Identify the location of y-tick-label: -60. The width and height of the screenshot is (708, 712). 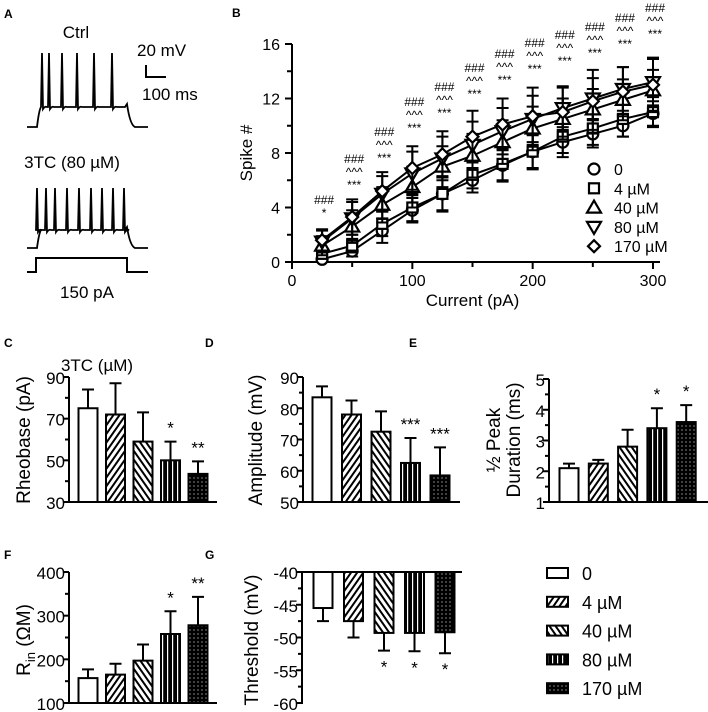
(285, 703).